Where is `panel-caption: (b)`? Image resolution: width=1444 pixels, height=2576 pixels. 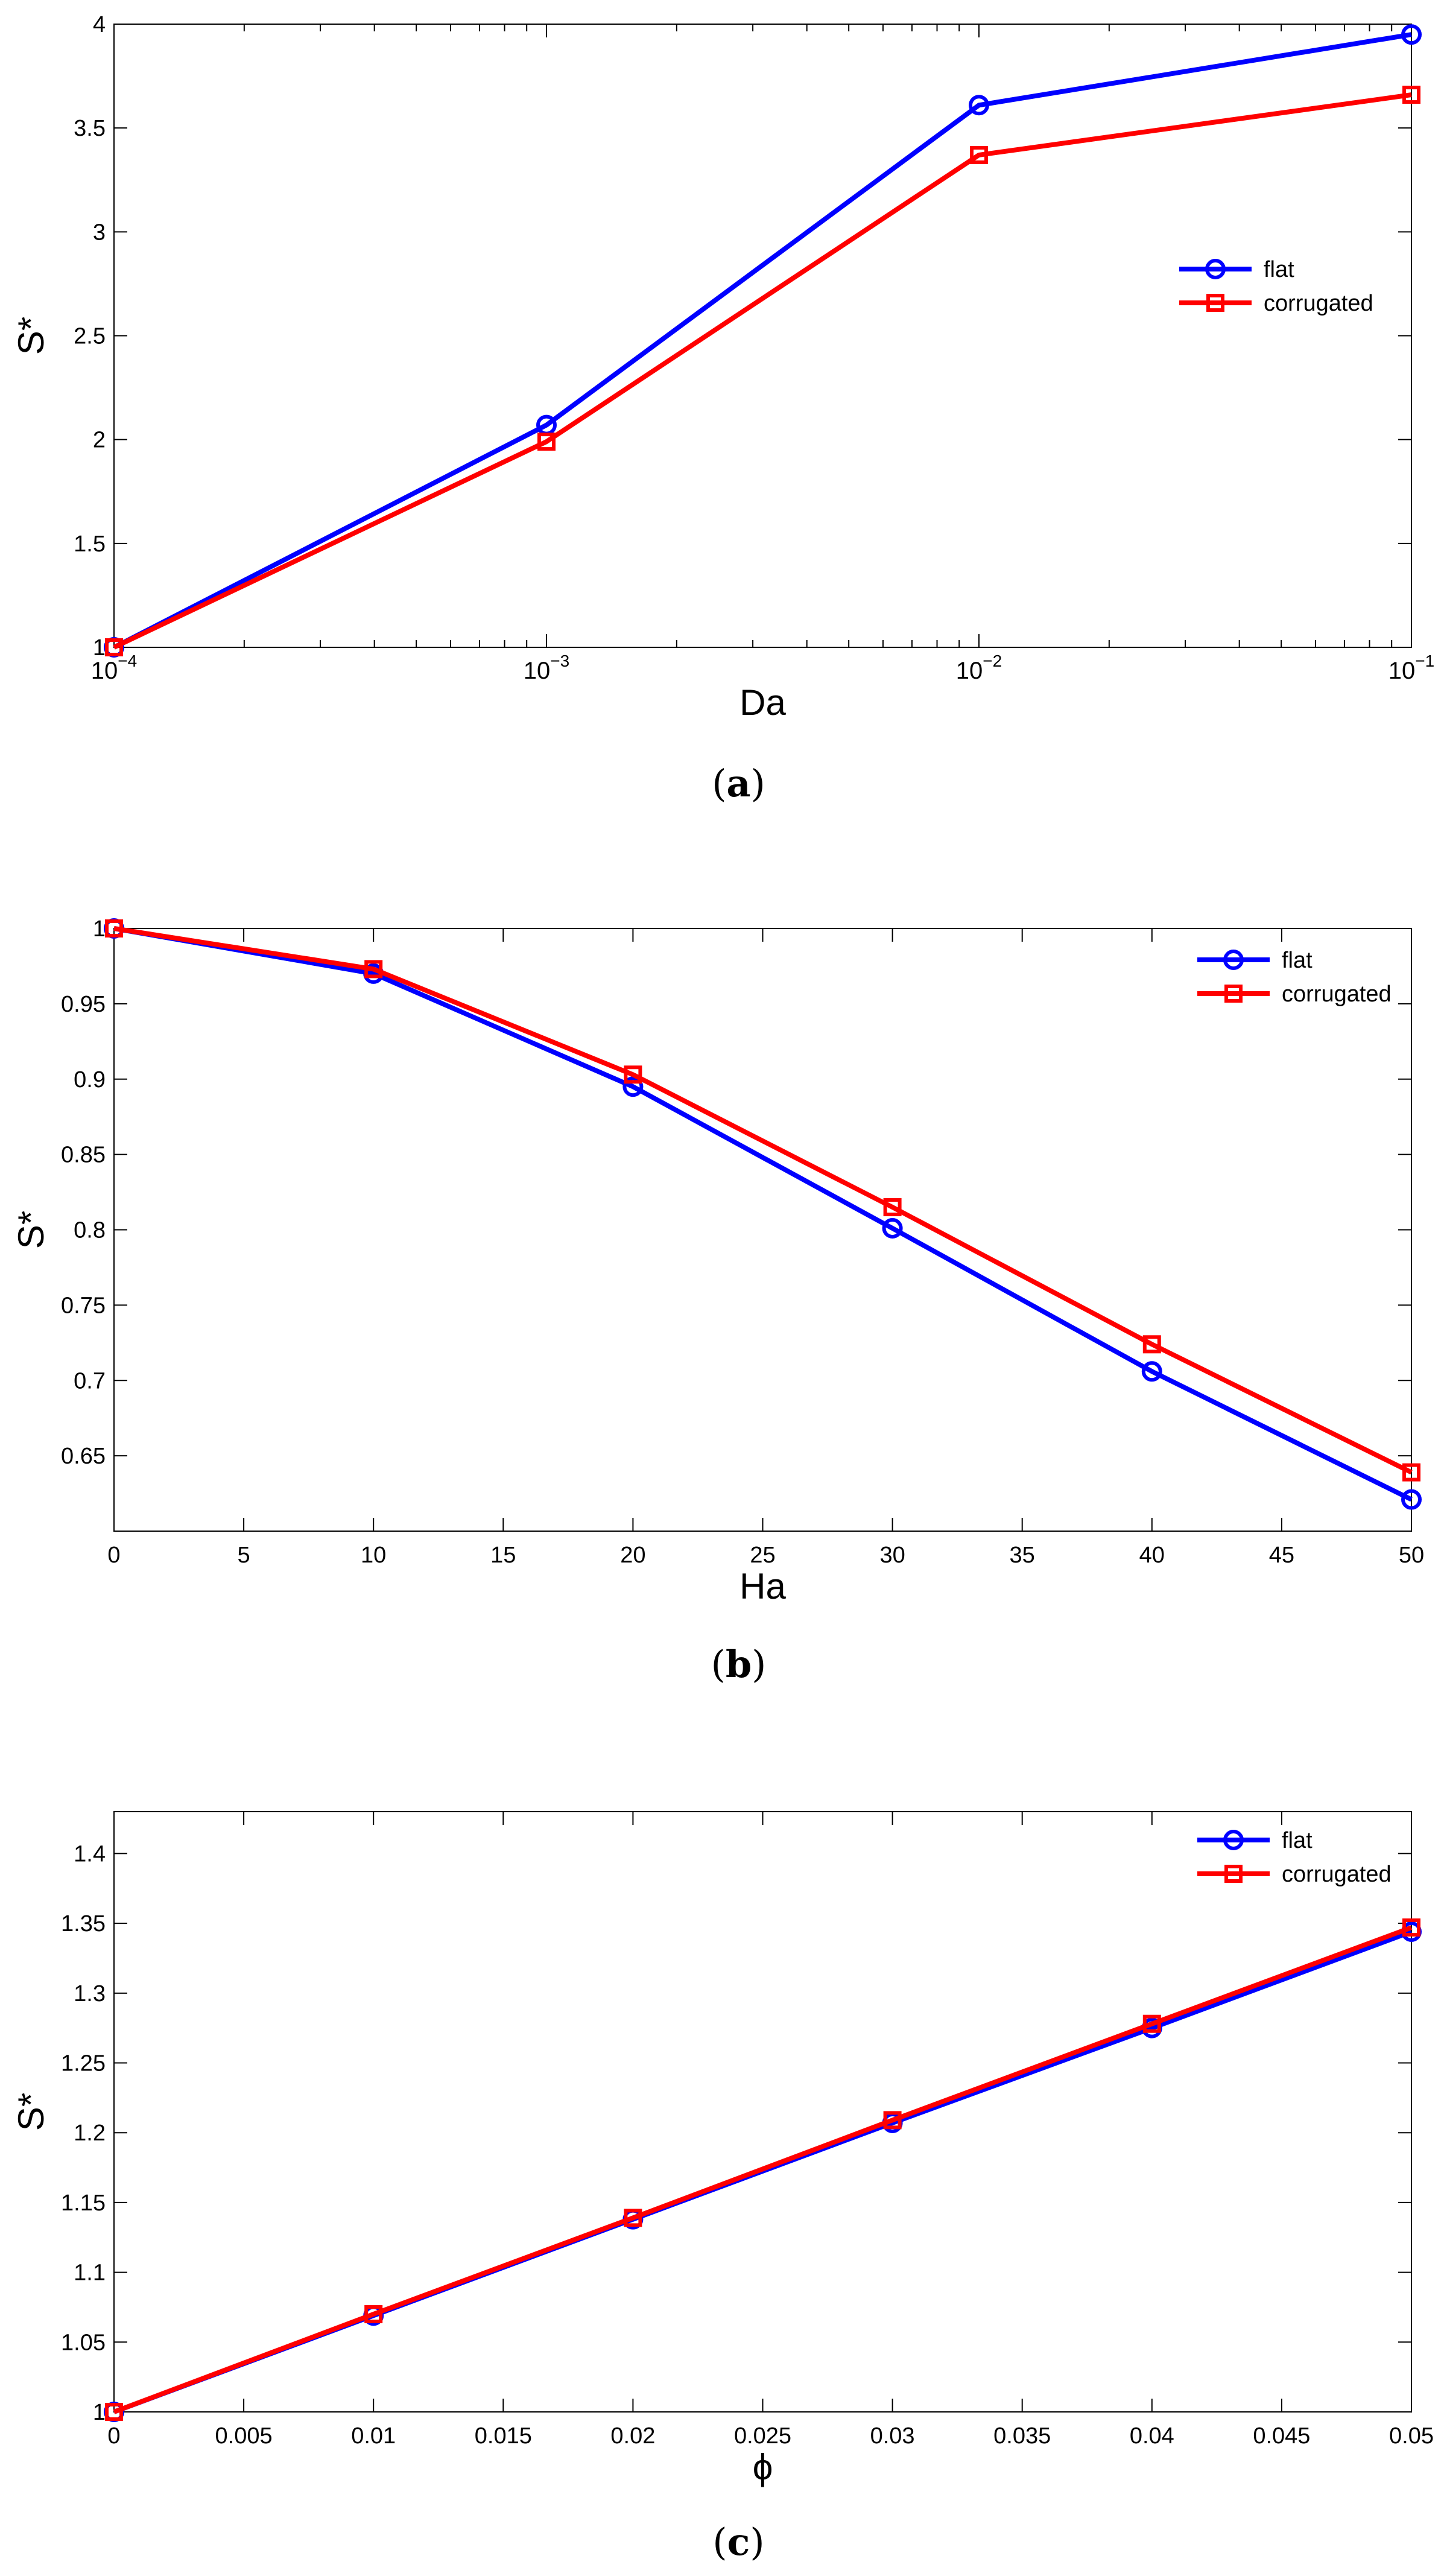 panel-caption: (b) is located at coordinates (739, 1664).